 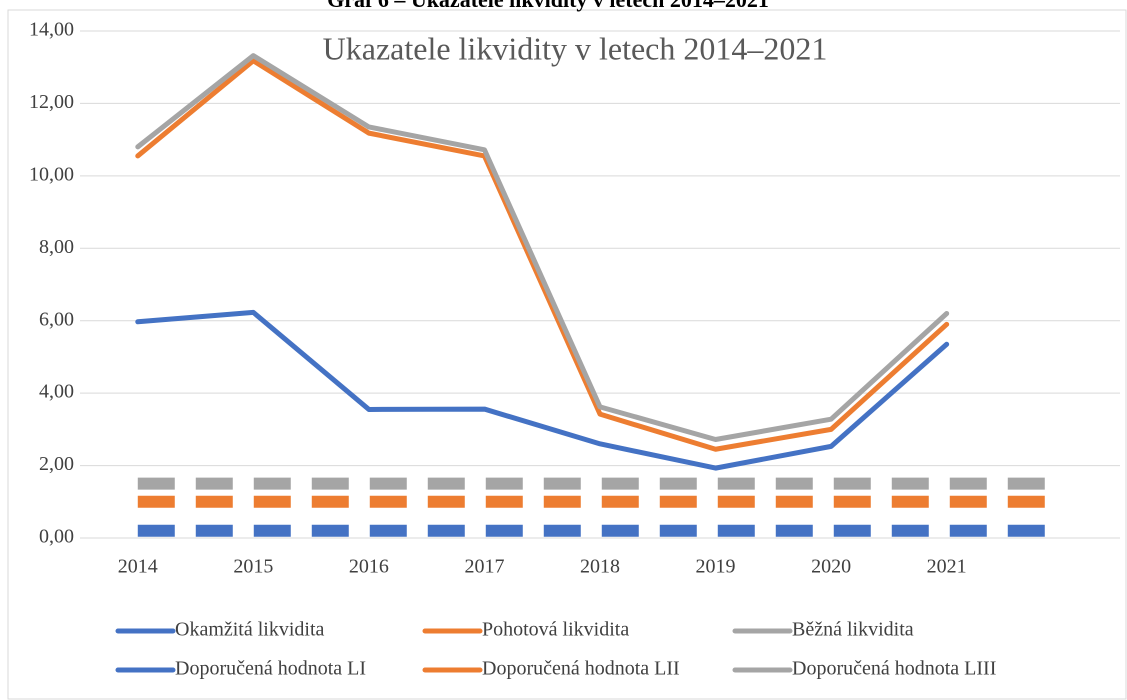 What do you see at coordinates (51, 30) in the screenshot?
I see `y-tick-label: 14,00` at bounding box center [51, 30].